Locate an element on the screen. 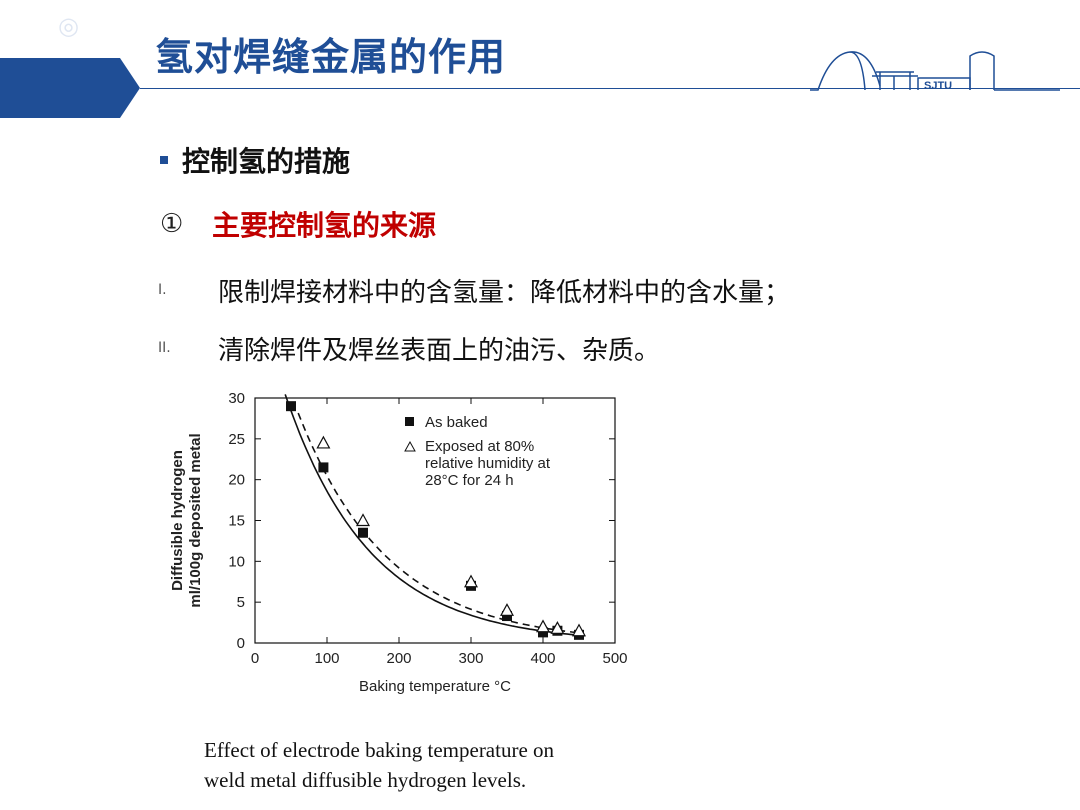 The height and width of the screenshot is (810, 1080). x-axis-label: Baking temperature °C is located at coordinates (435, 686).